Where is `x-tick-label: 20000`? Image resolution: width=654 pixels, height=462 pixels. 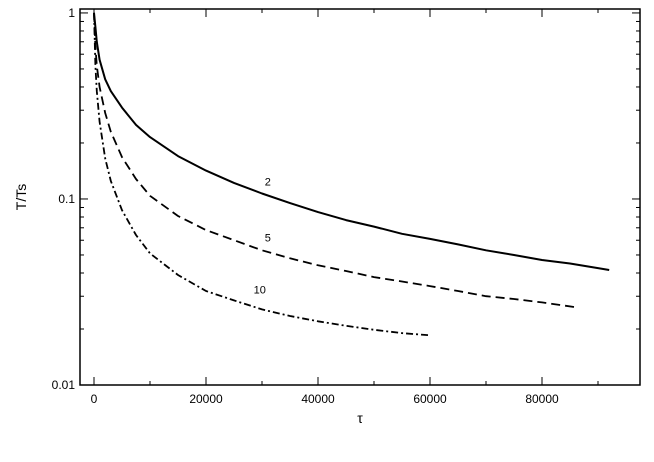 x-tick-label: 20000 is located at coordinates (206, 399).